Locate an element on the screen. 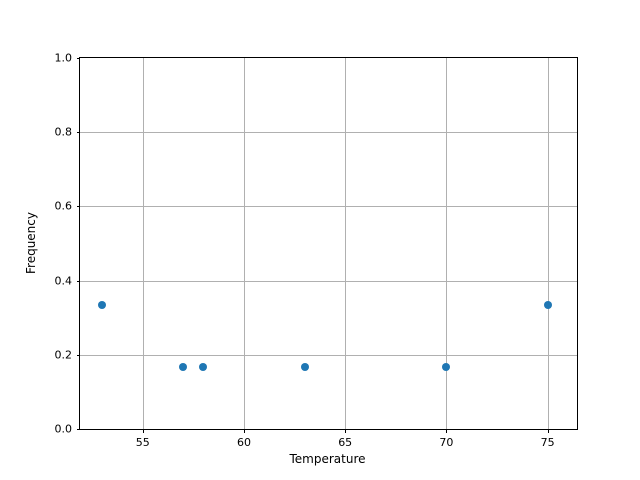 This screenshot has width=640, height=480. x-axis-tick-label: 55 is located at coordinates (142, 442).